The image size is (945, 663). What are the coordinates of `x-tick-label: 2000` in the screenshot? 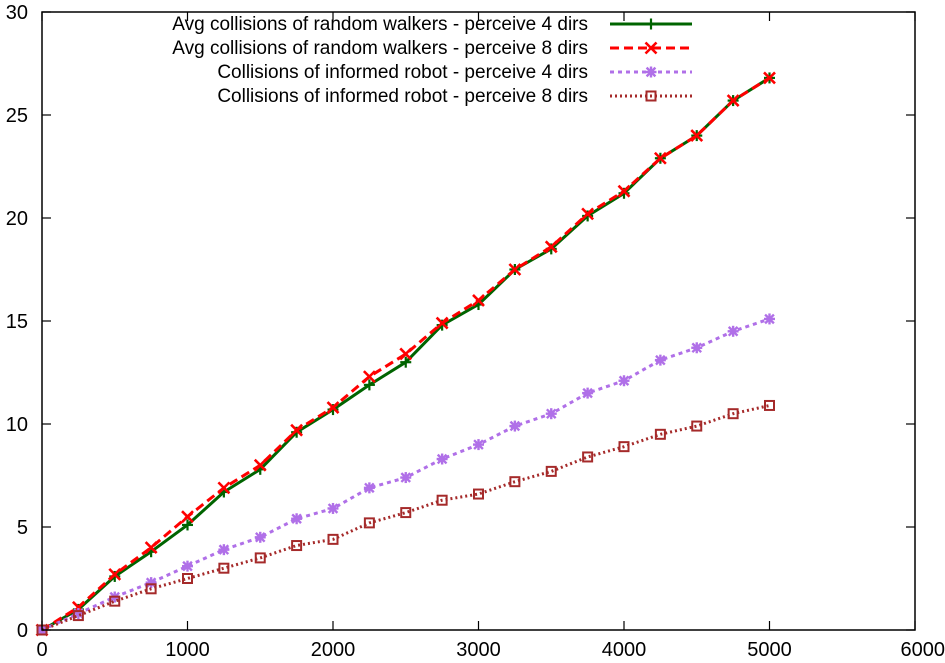 It's located at (333, 650).